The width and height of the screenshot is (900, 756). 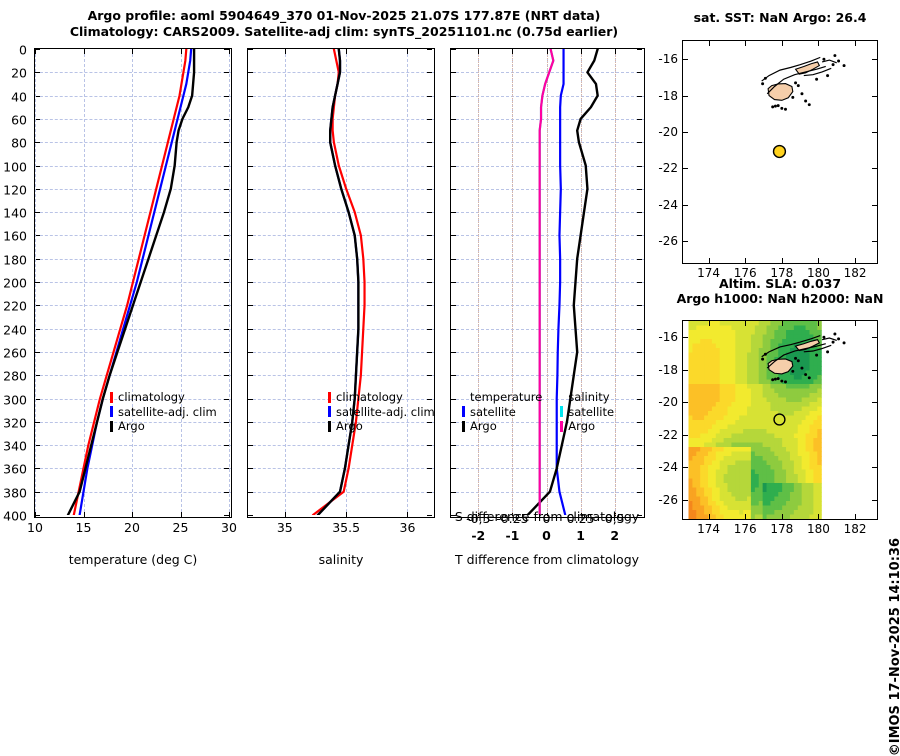 I want to click on sla-map, so click(x=780, y=420).